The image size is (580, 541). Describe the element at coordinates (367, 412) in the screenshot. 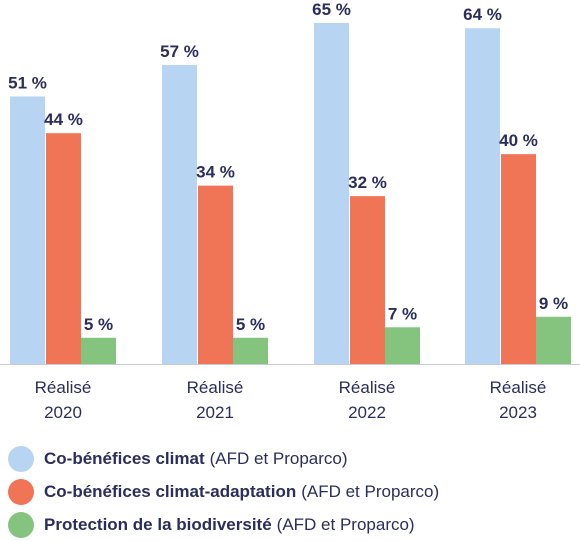

I see `x-tick-label: 2022` at that location.